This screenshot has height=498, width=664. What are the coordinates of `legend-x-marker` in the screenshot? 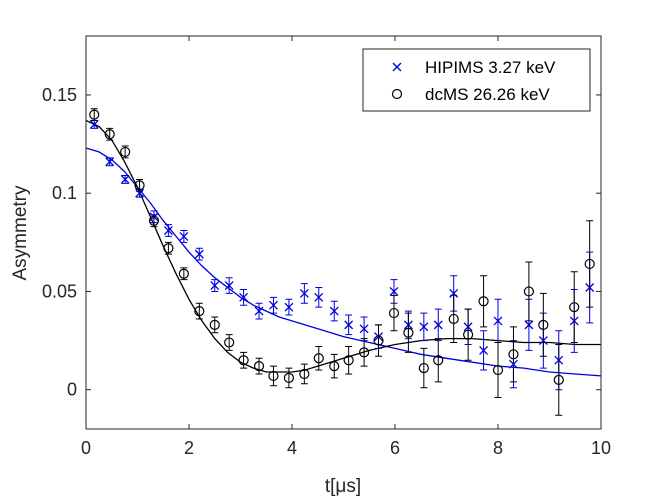 It's located at (397, 67).